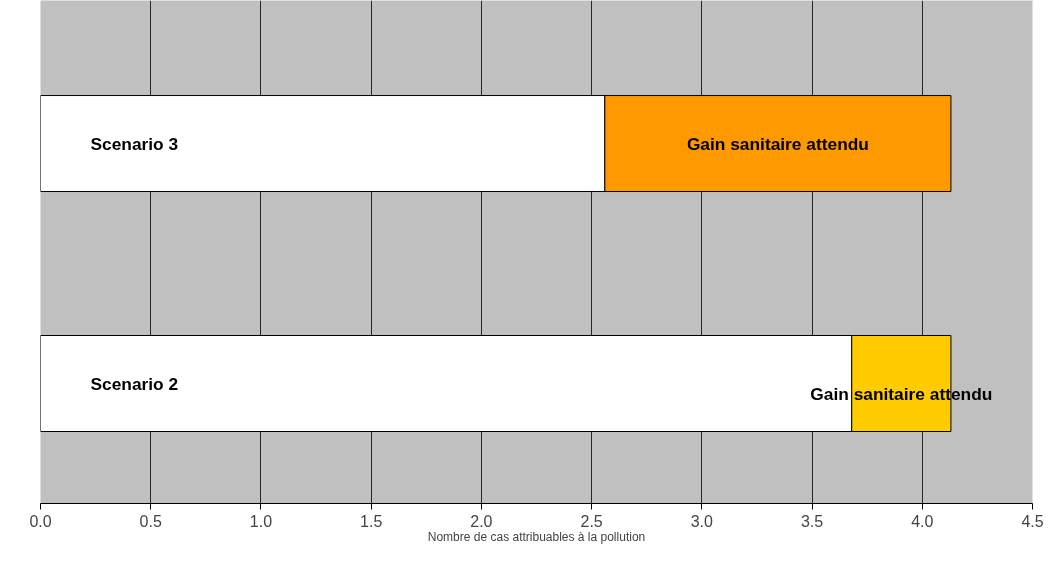  What do you see at coordinates (536, 536) in the screenshot?
I see `x-axis-title: Nombre de cas attribuables à la pollution` at bounding box center [536, 536].